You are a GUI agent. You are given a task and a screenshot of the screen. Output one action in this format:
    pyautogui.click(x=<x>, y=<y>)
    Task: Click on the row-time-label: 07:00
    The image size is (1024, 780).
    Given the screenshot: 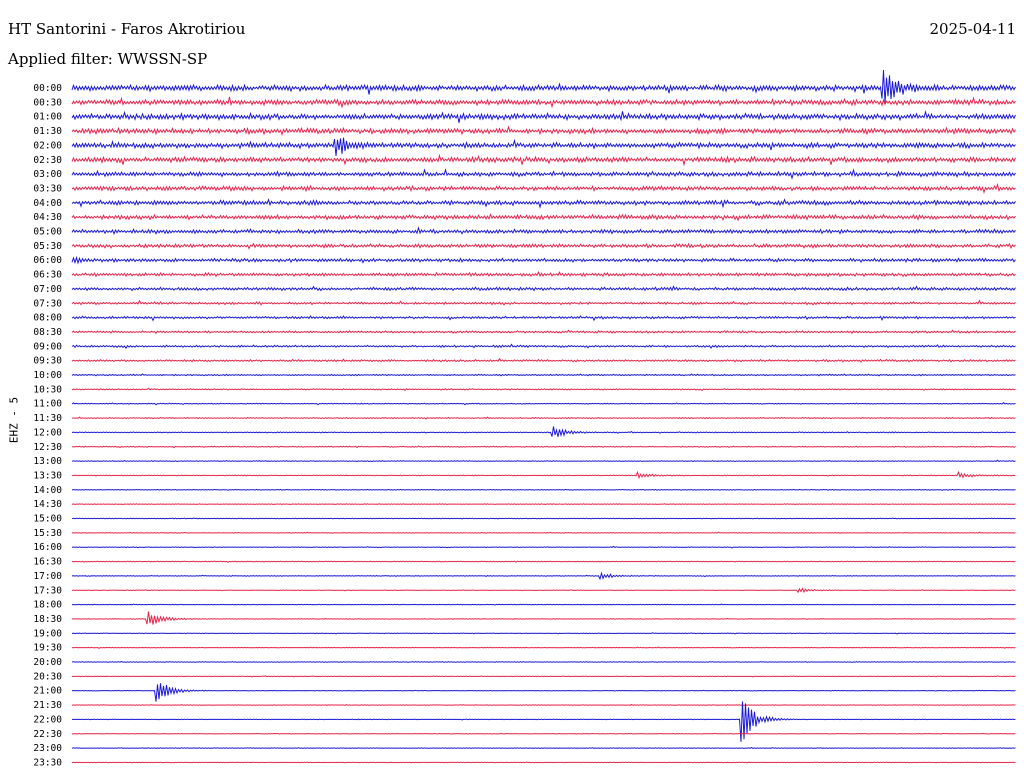 What is the action you would take?
    pyautogui.click(x=47, y=289)
    